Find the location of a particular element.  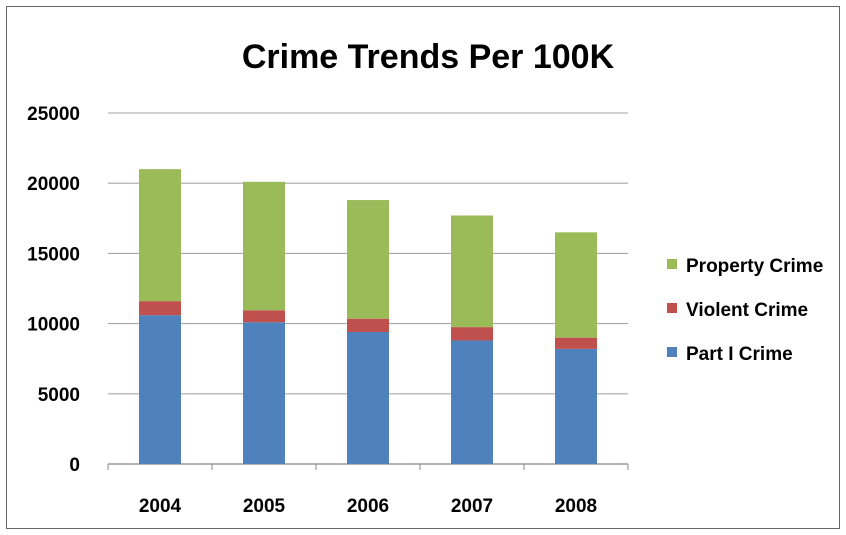

bar-property-crime-2005 is located at coordinates (264, 246).